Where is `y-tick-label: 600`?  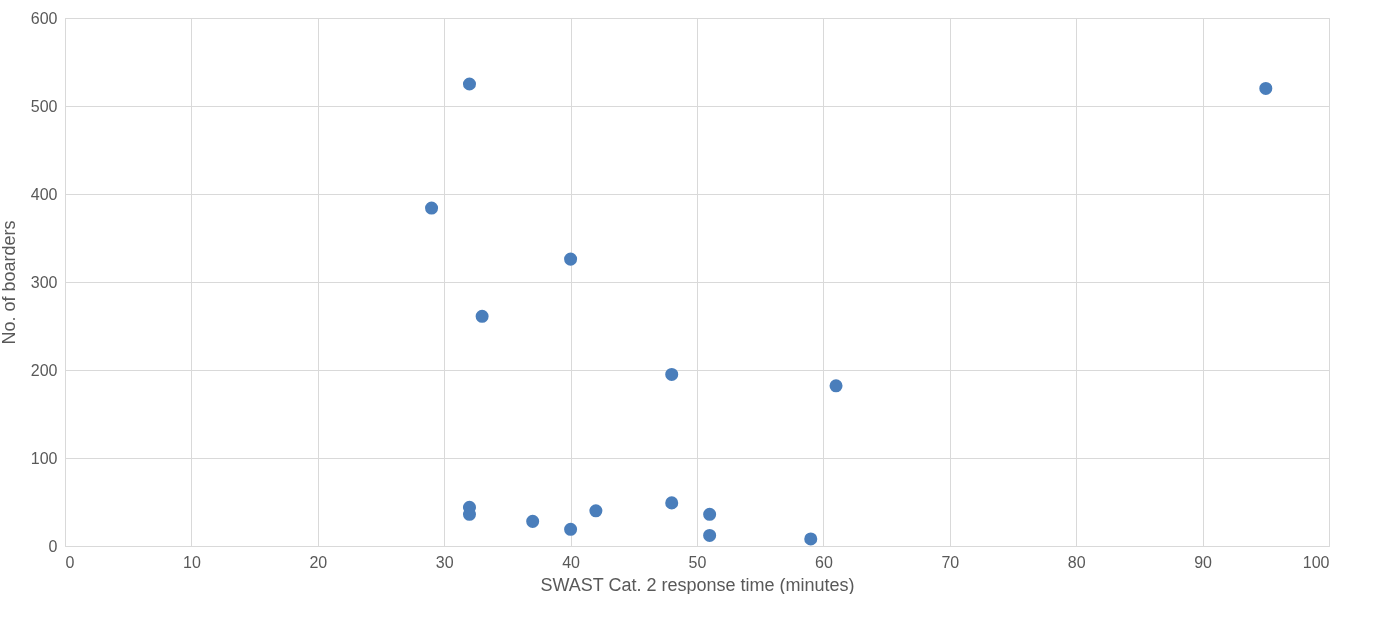
y-tick-label: 600 is located at coordinates (44, 18).